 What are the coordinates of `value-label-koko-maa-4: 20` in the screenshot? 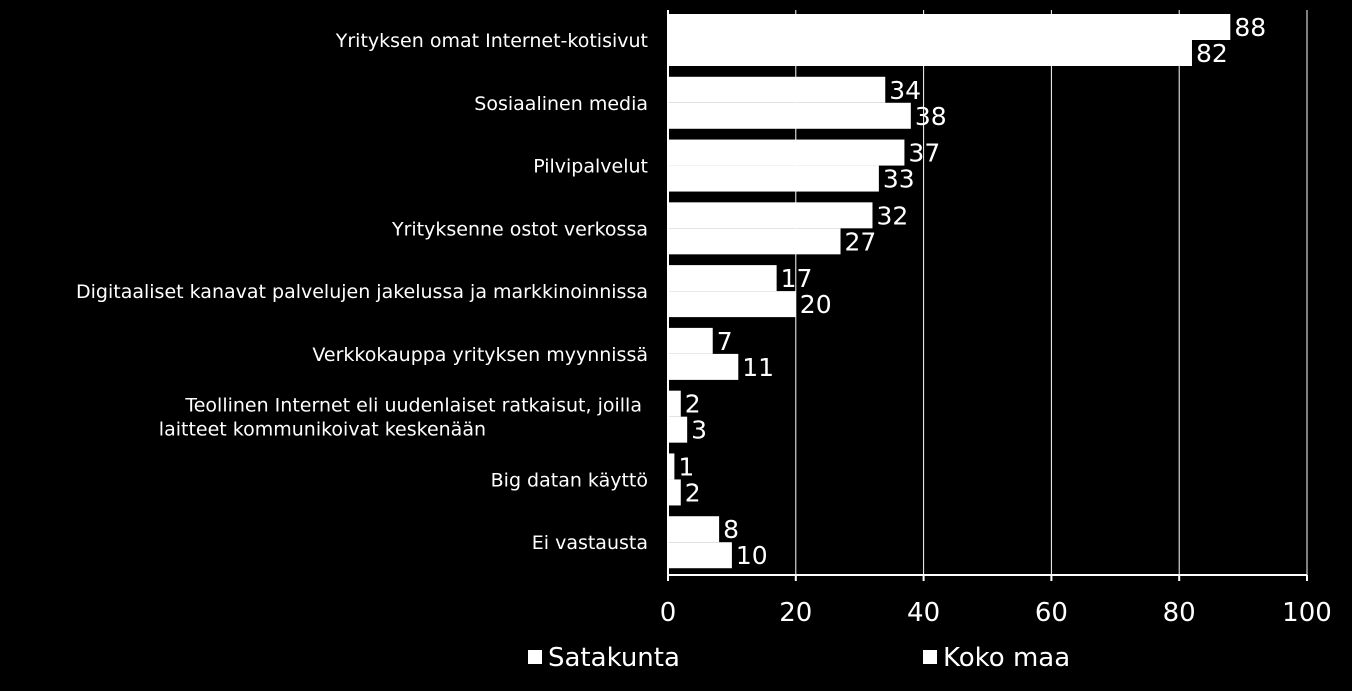 It's located at (816, 304).